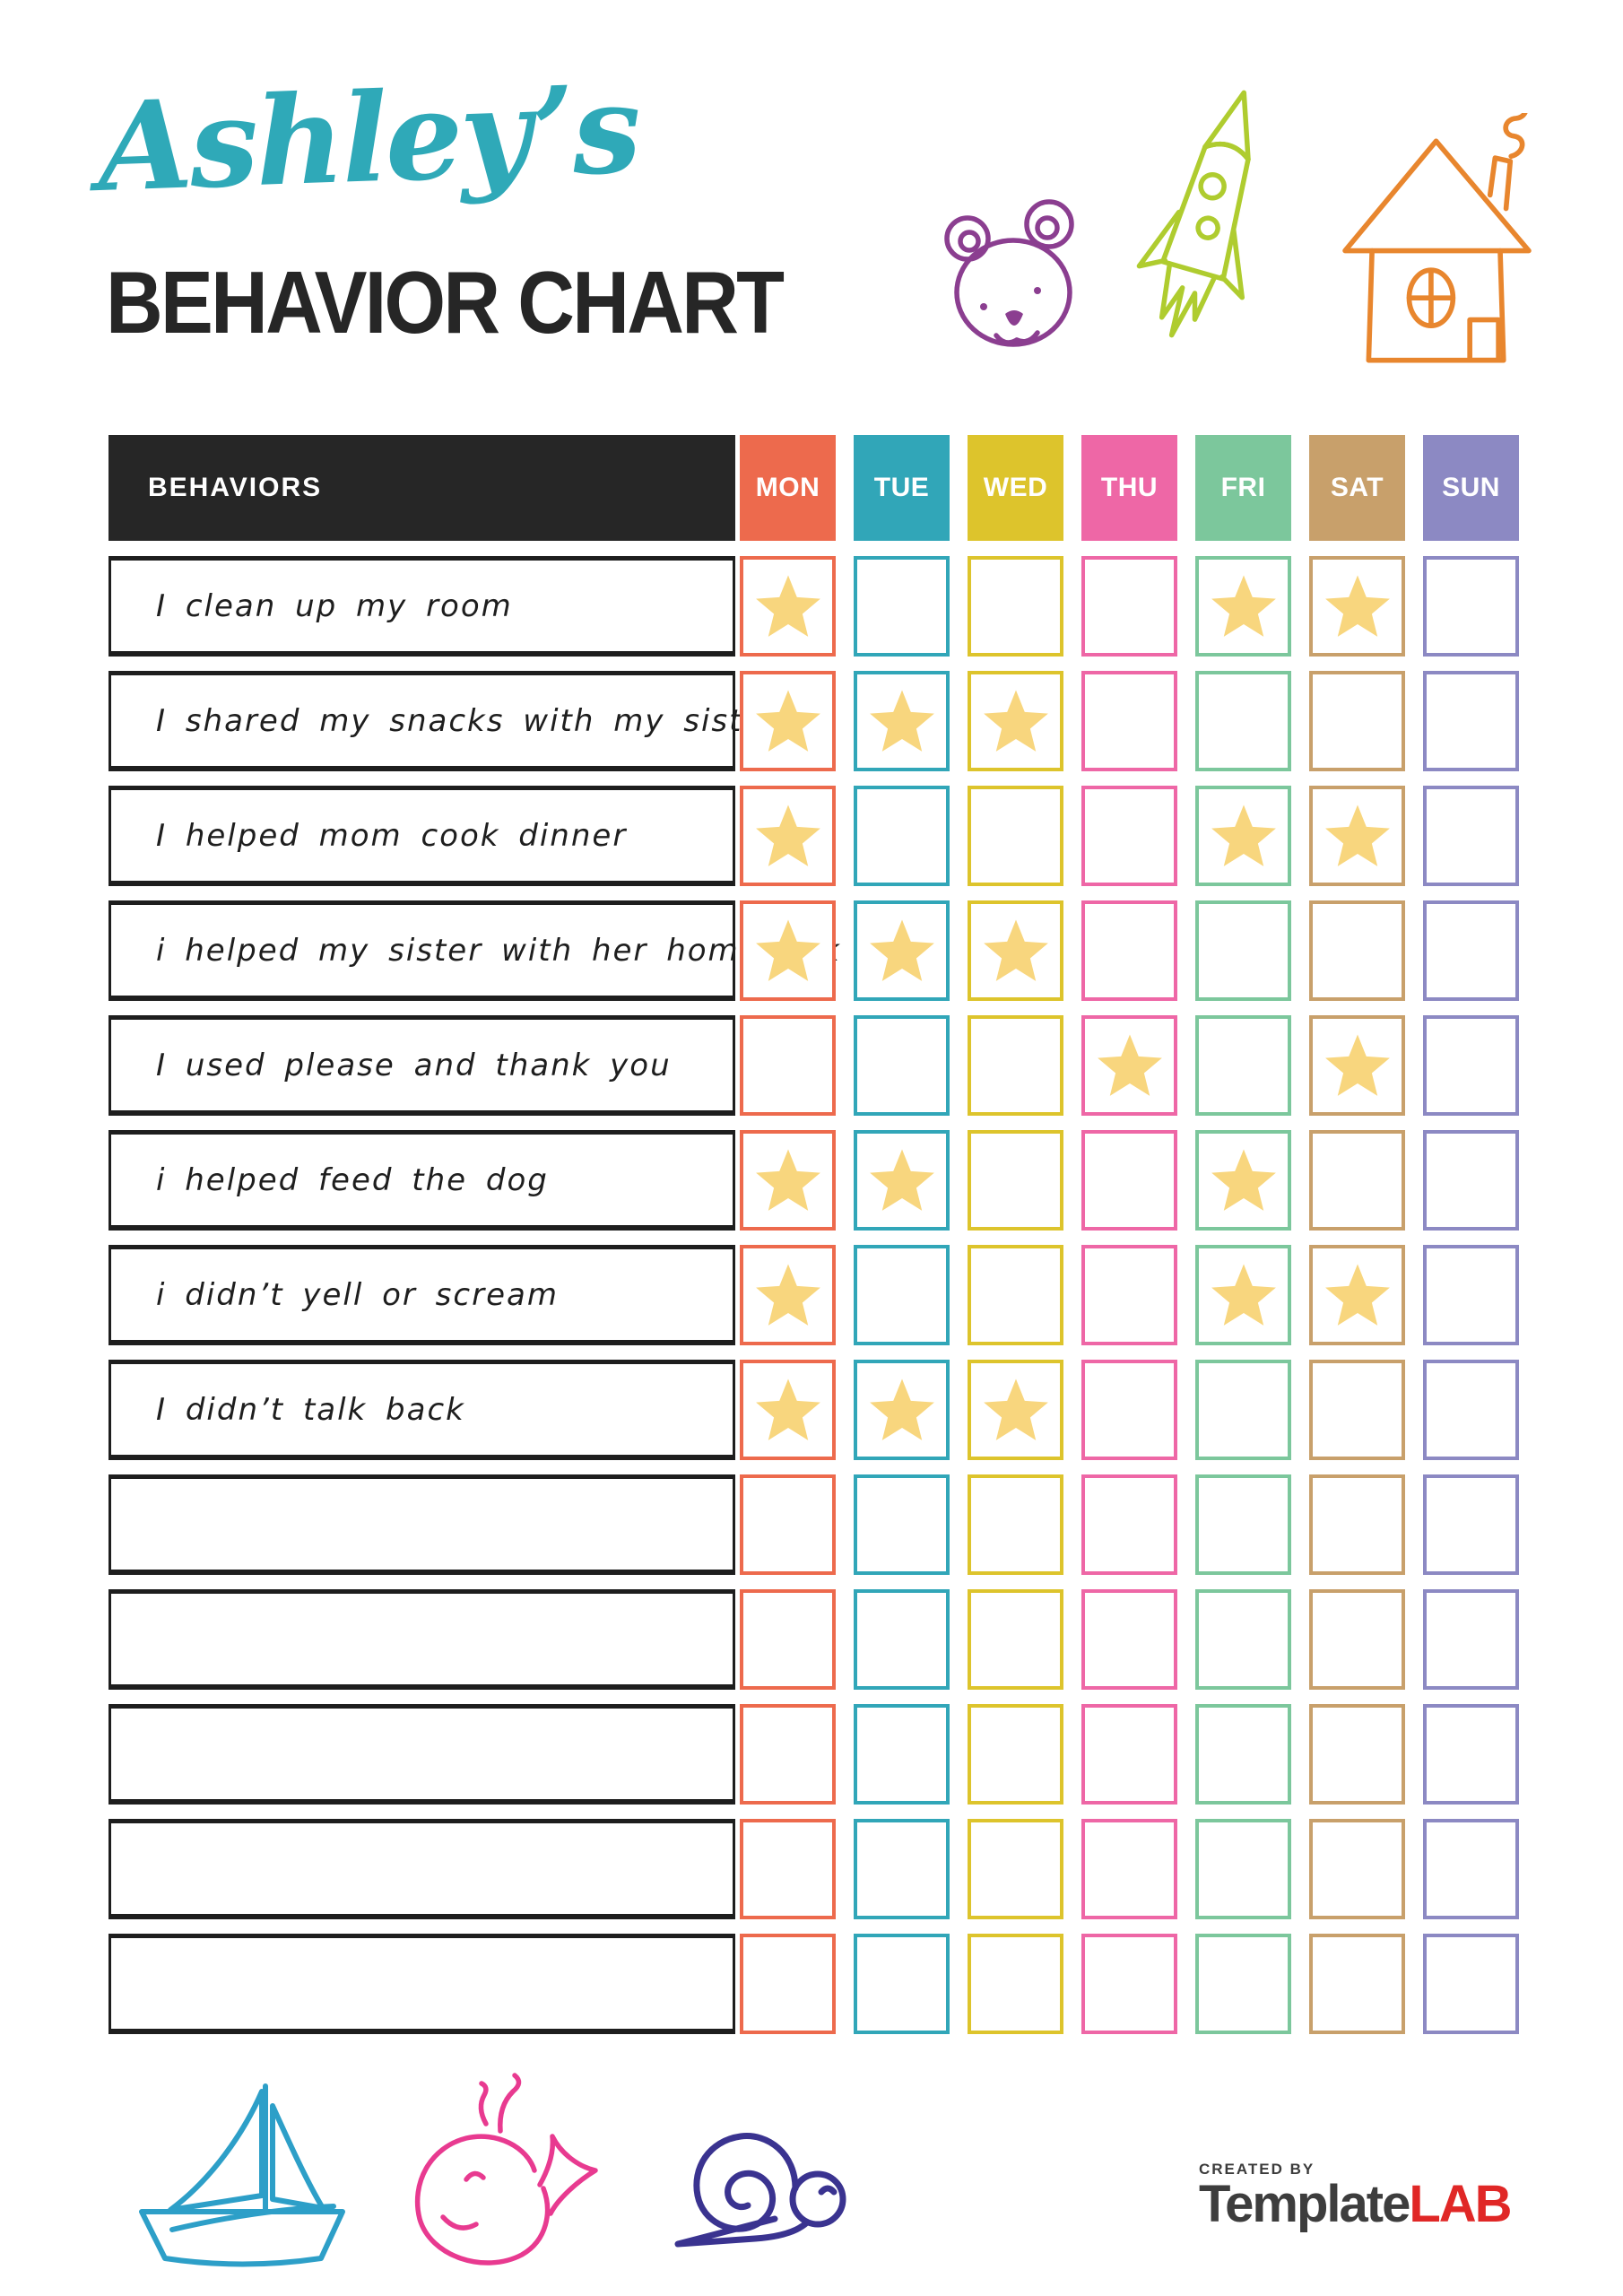 This screenshot has height=2296, width=1623. Describe the element at coordinates (421, 1065) in the screenshot. I see `behavior-cell: I used please and thank you` at that location.